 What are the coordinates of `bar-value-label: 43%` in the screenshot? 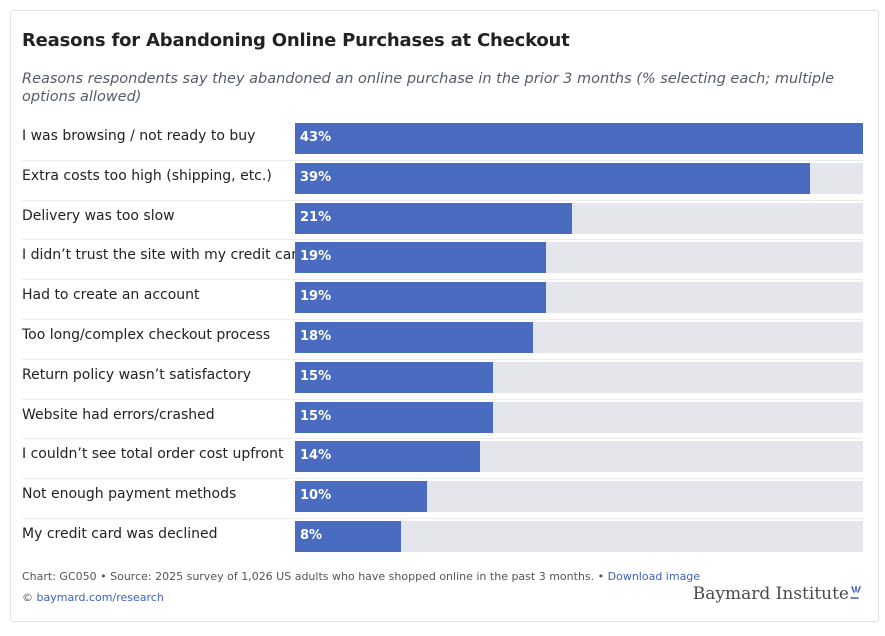 It's located at (316, 137).